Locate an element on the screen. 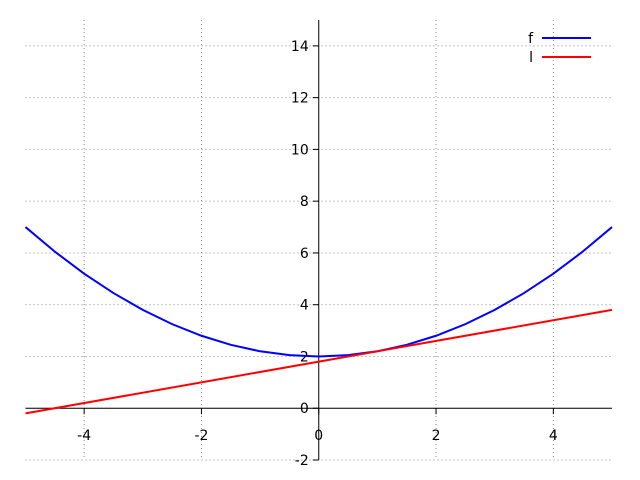 The width and height of the screenshot is (640, 480). x-tick-label: 0 is located at coordinates (318, 436).